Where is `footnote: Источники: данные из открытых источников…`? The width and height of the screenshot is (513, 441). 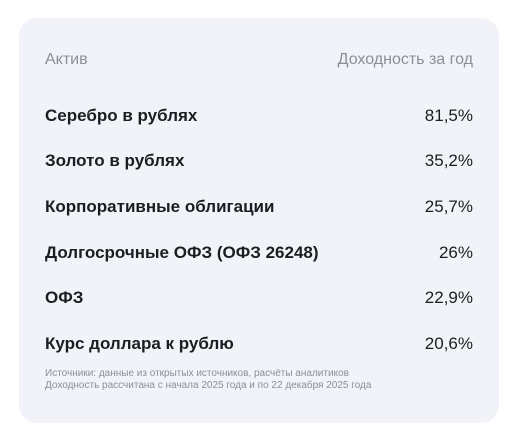 footnote: Источники: данные из открытых источников… is located at coordinates (262, 380).